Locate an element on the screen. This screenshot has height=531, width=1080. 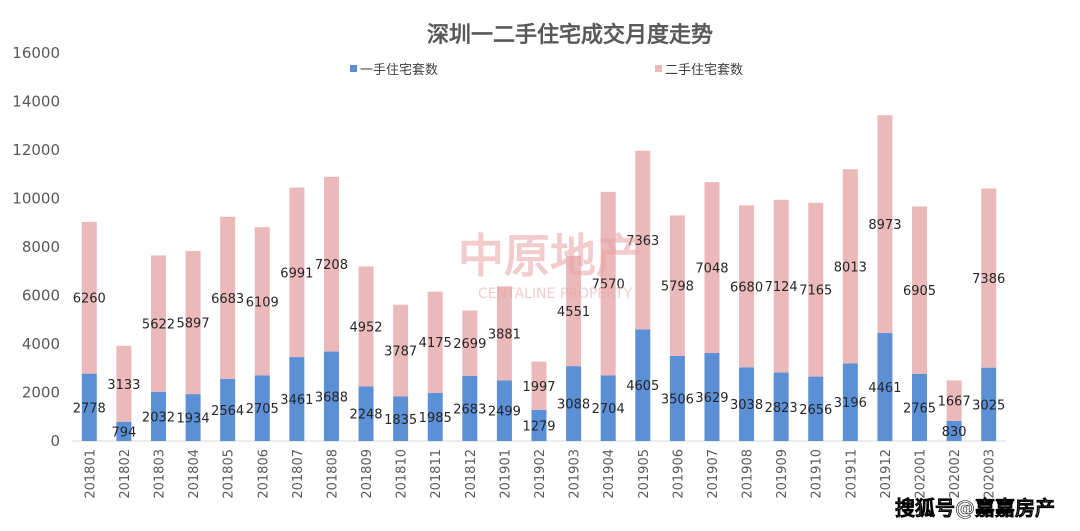
data-label-second: 8973 is located at coordinates (884, 225).